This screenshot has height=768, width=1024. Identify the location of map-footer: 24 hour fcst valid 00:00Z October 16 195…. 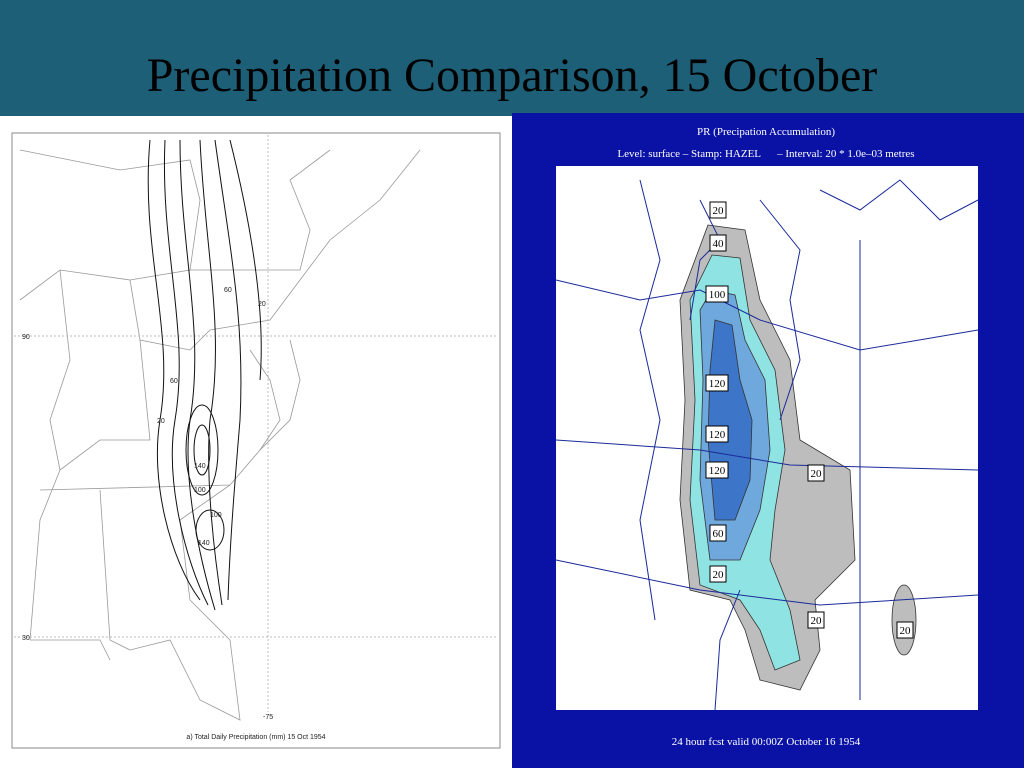
(766, 742).